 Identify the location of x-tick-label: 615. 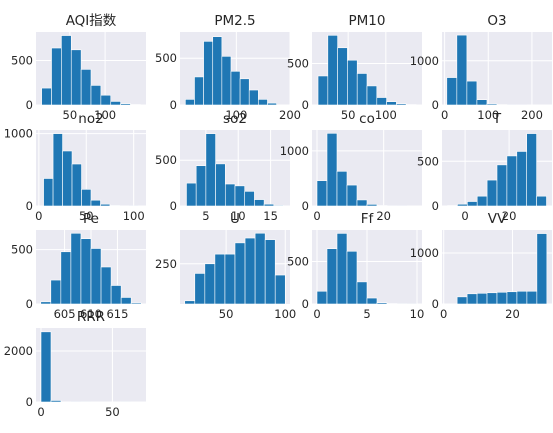
(117, 314).